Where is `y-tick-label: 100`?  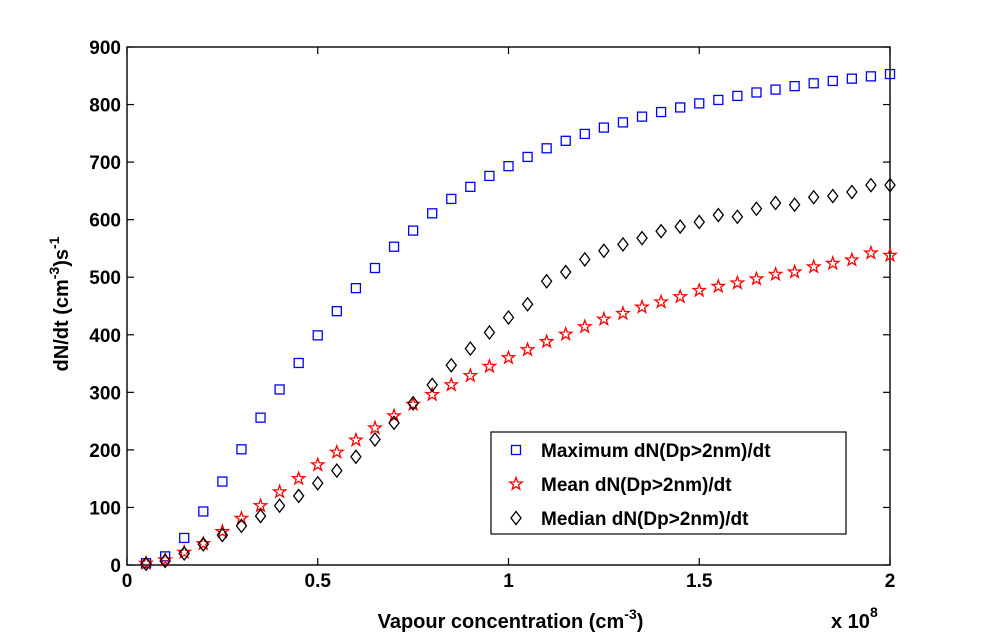
y-tick-label: 100 is located at coordinates (105, 508).